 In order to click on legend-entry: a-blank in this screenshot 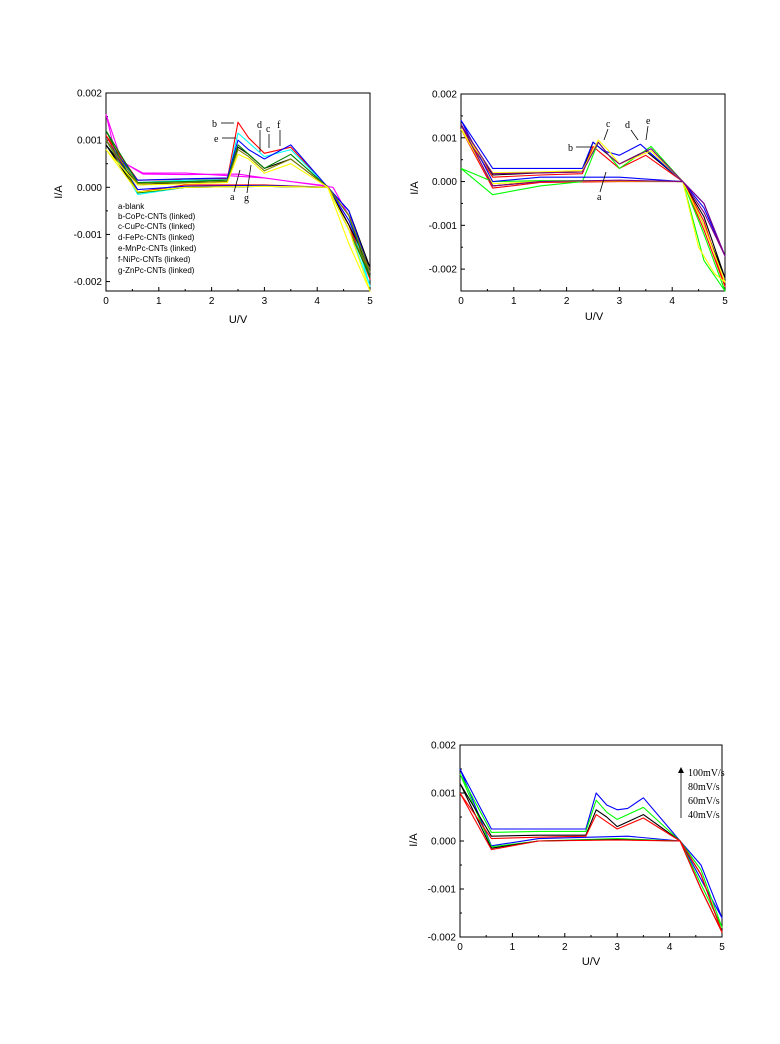, I will do `click(131, 206)`.